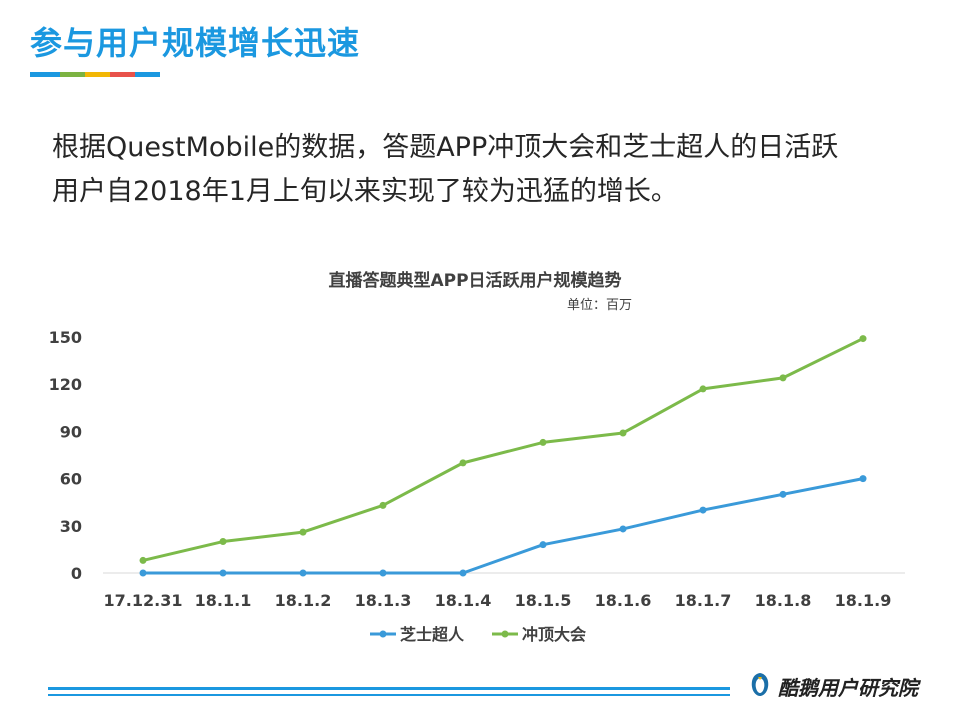 This screenshot has width=960, height=720. What do you see at coordinates (503, 526) in the screenshot?
I see `series-line` at bounding box center [503, 526].